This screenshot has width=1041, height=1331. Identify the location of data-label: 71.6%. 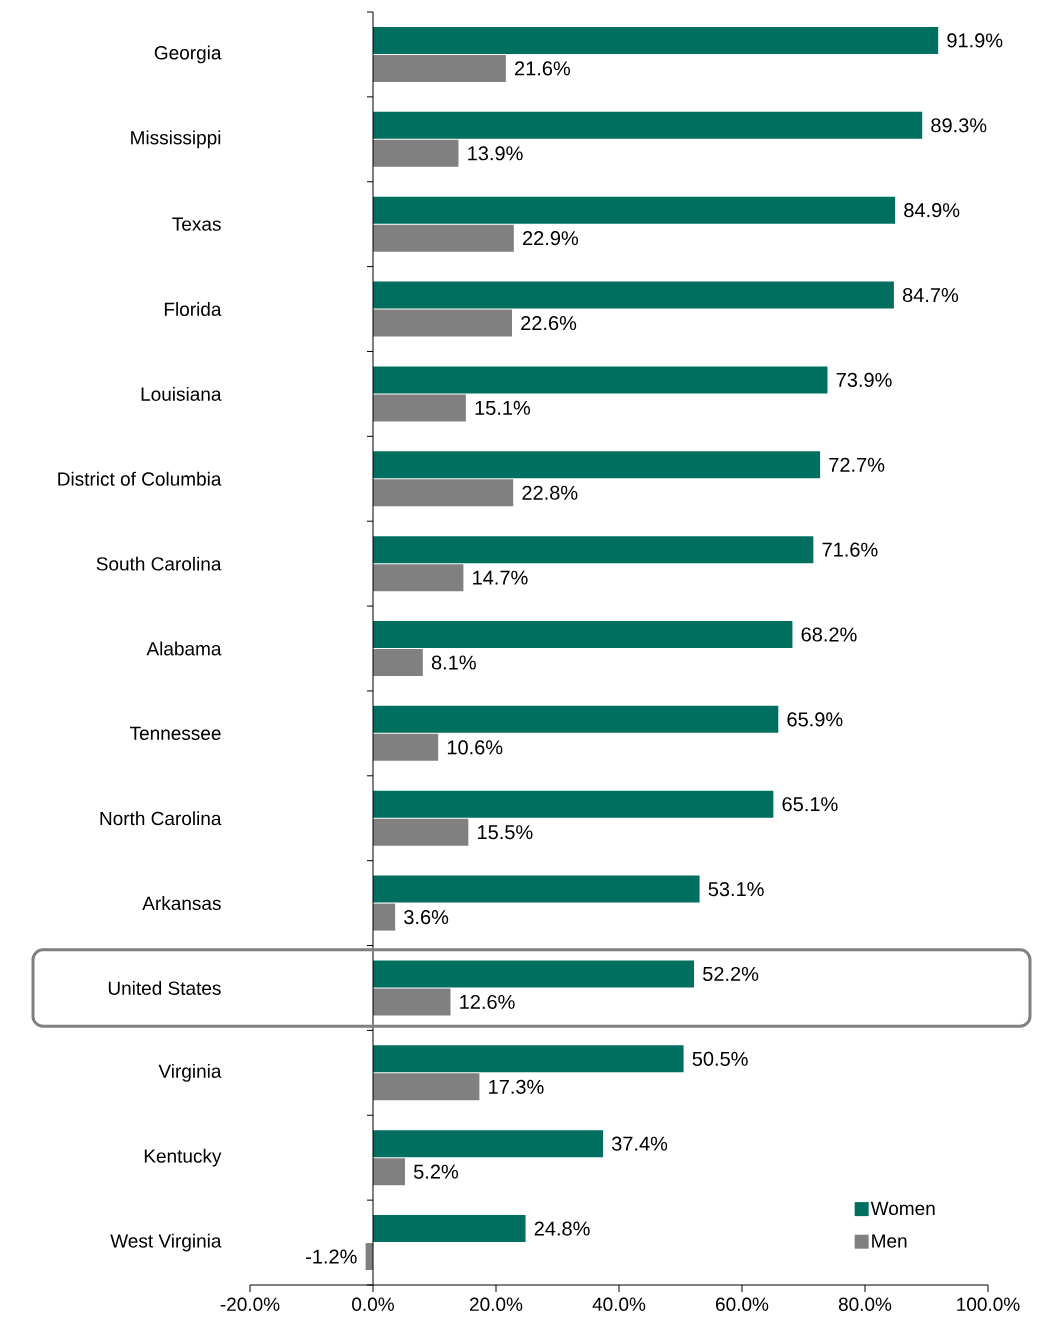
(850, 549).